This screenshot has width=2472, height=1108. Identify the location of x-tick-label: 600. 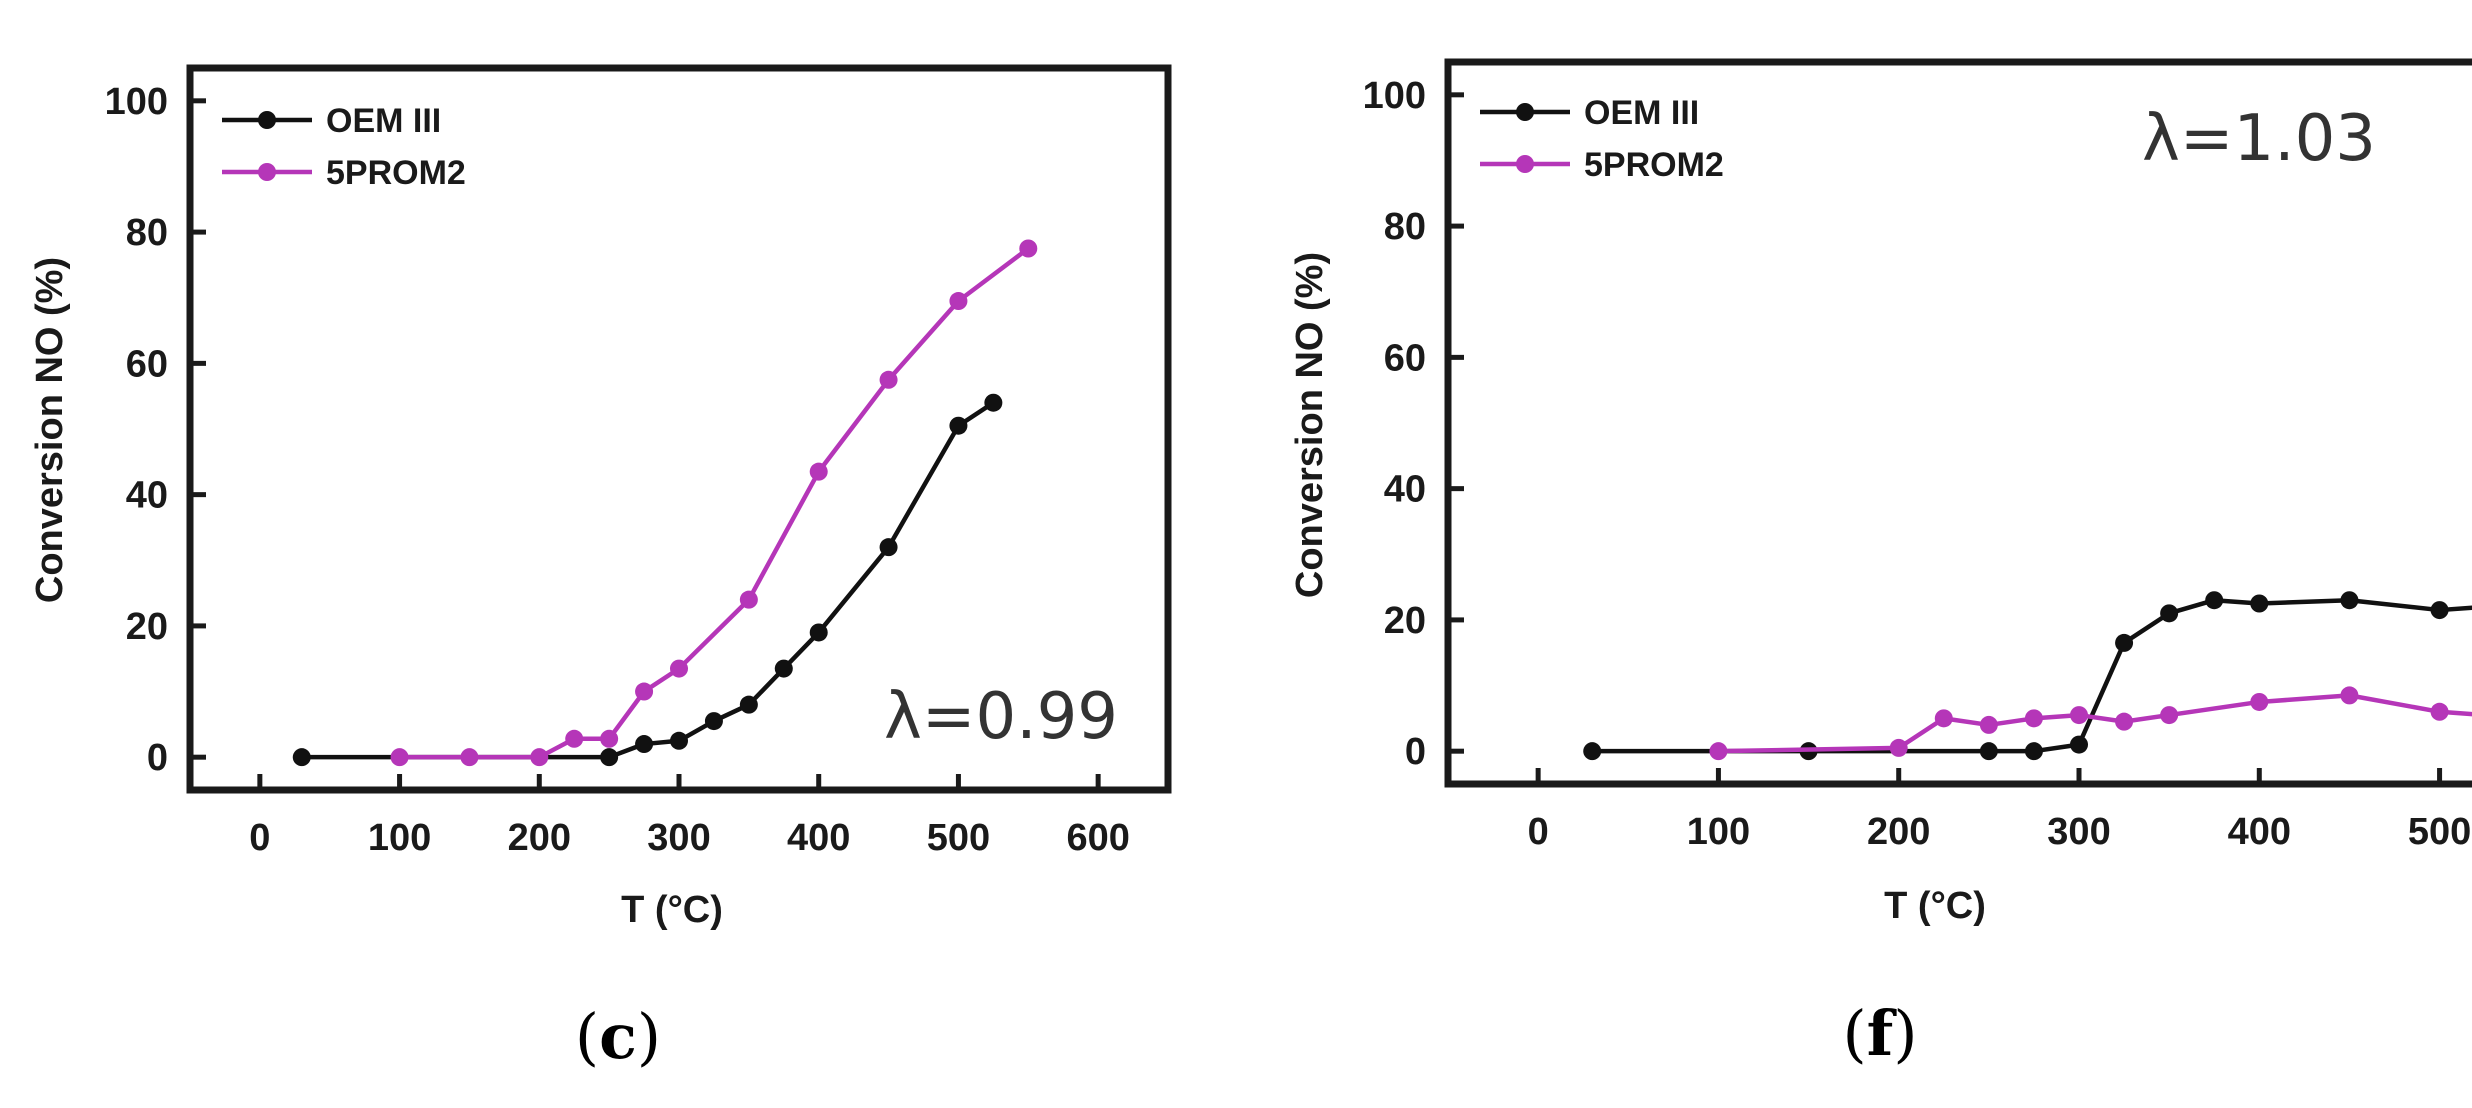
(1097, 838).